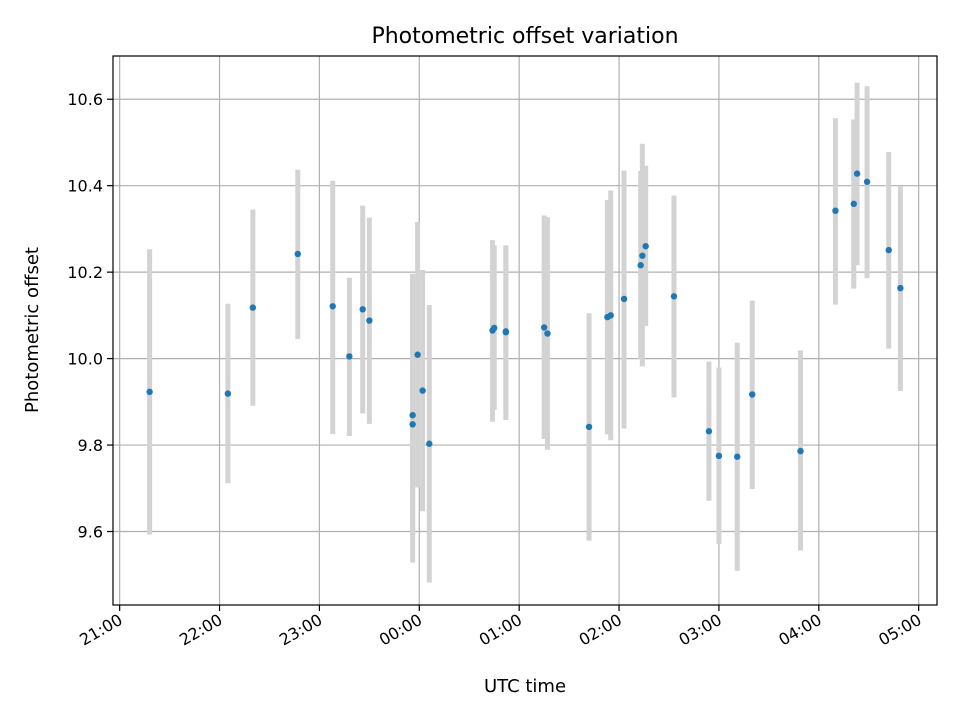  What do you see at coordinates (85, 186) in the screenshot?
I see `y-tick-label: 10.4` at bounding box center [85, 186].